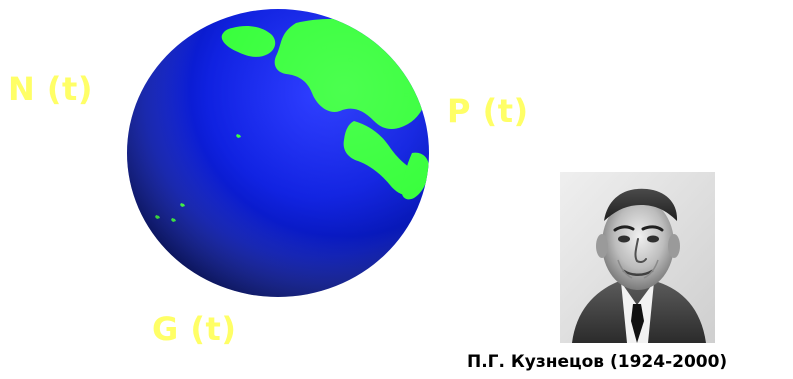 This screenshot has height=379, width=793. Describe the element at coordinates (597, 362) in the screenshot. I see `portrait-caption: П.Г. Кузнецов (1924-2000)` at that location.